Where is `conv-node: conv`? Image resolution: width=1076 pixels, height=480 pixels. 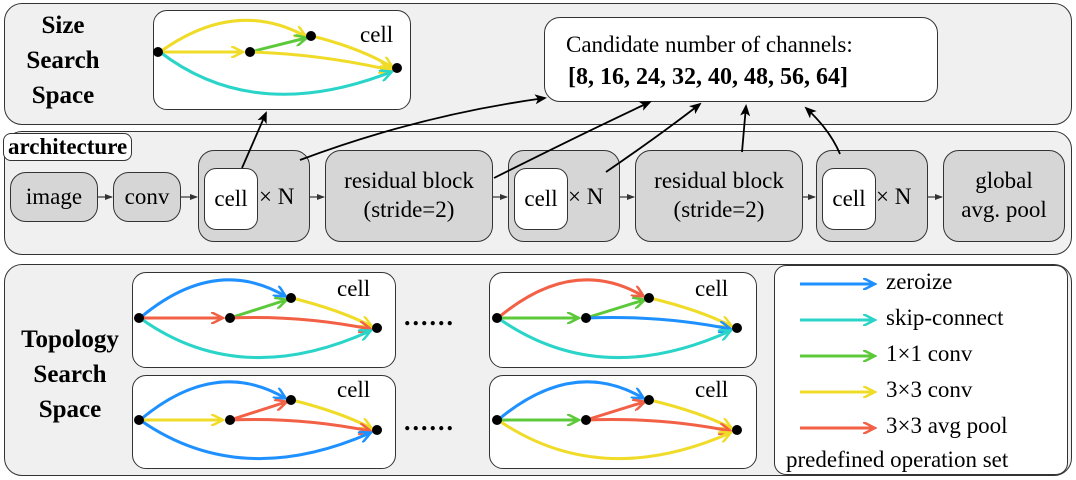
conv-node: conv is located at coordinates (147, 197).